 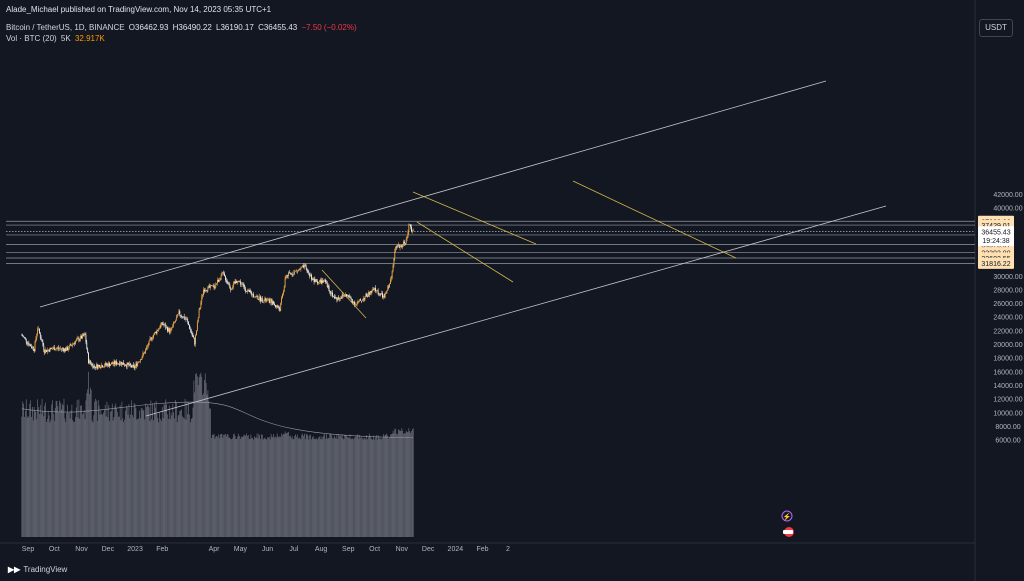 What do you see at coordinates (241, 549) in the screenshot?
I see `time-tick-label: May` at bounding box center [241, 549].